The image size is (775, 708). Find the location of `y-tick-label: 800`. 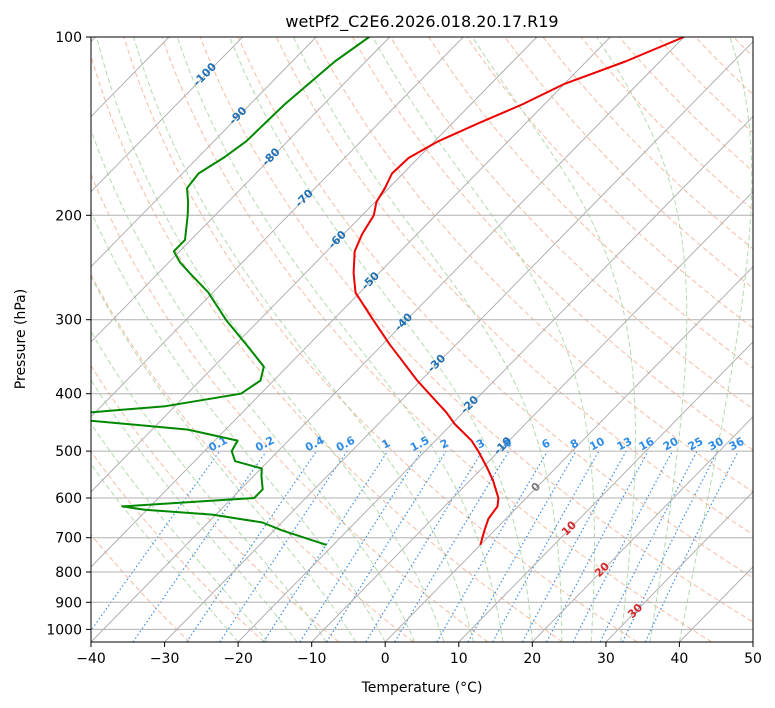

y-tick-label: 800 is located at coordinates (68, 573).